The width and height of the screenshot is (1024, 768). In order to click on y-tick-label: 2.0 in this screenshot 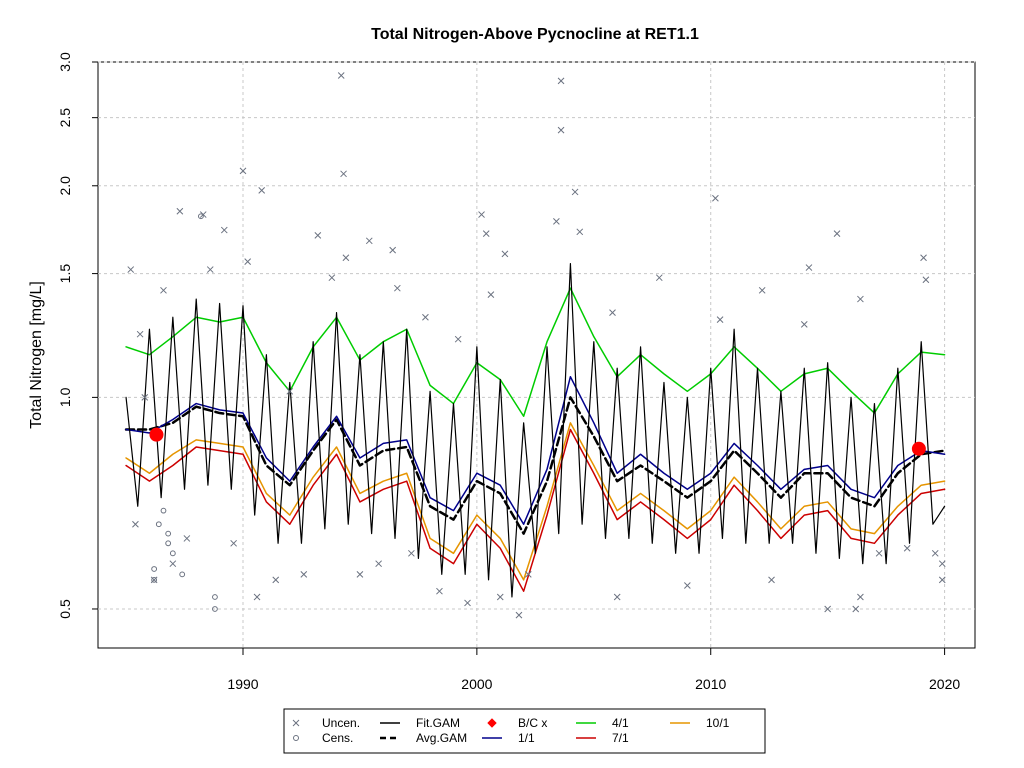, I will do `click(65, 186)`.